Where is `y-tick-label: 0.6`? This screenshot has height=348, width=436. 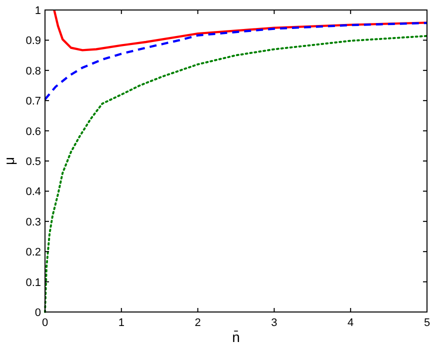 y-tick-label: 0.6 is located at coordinates (33, 132).